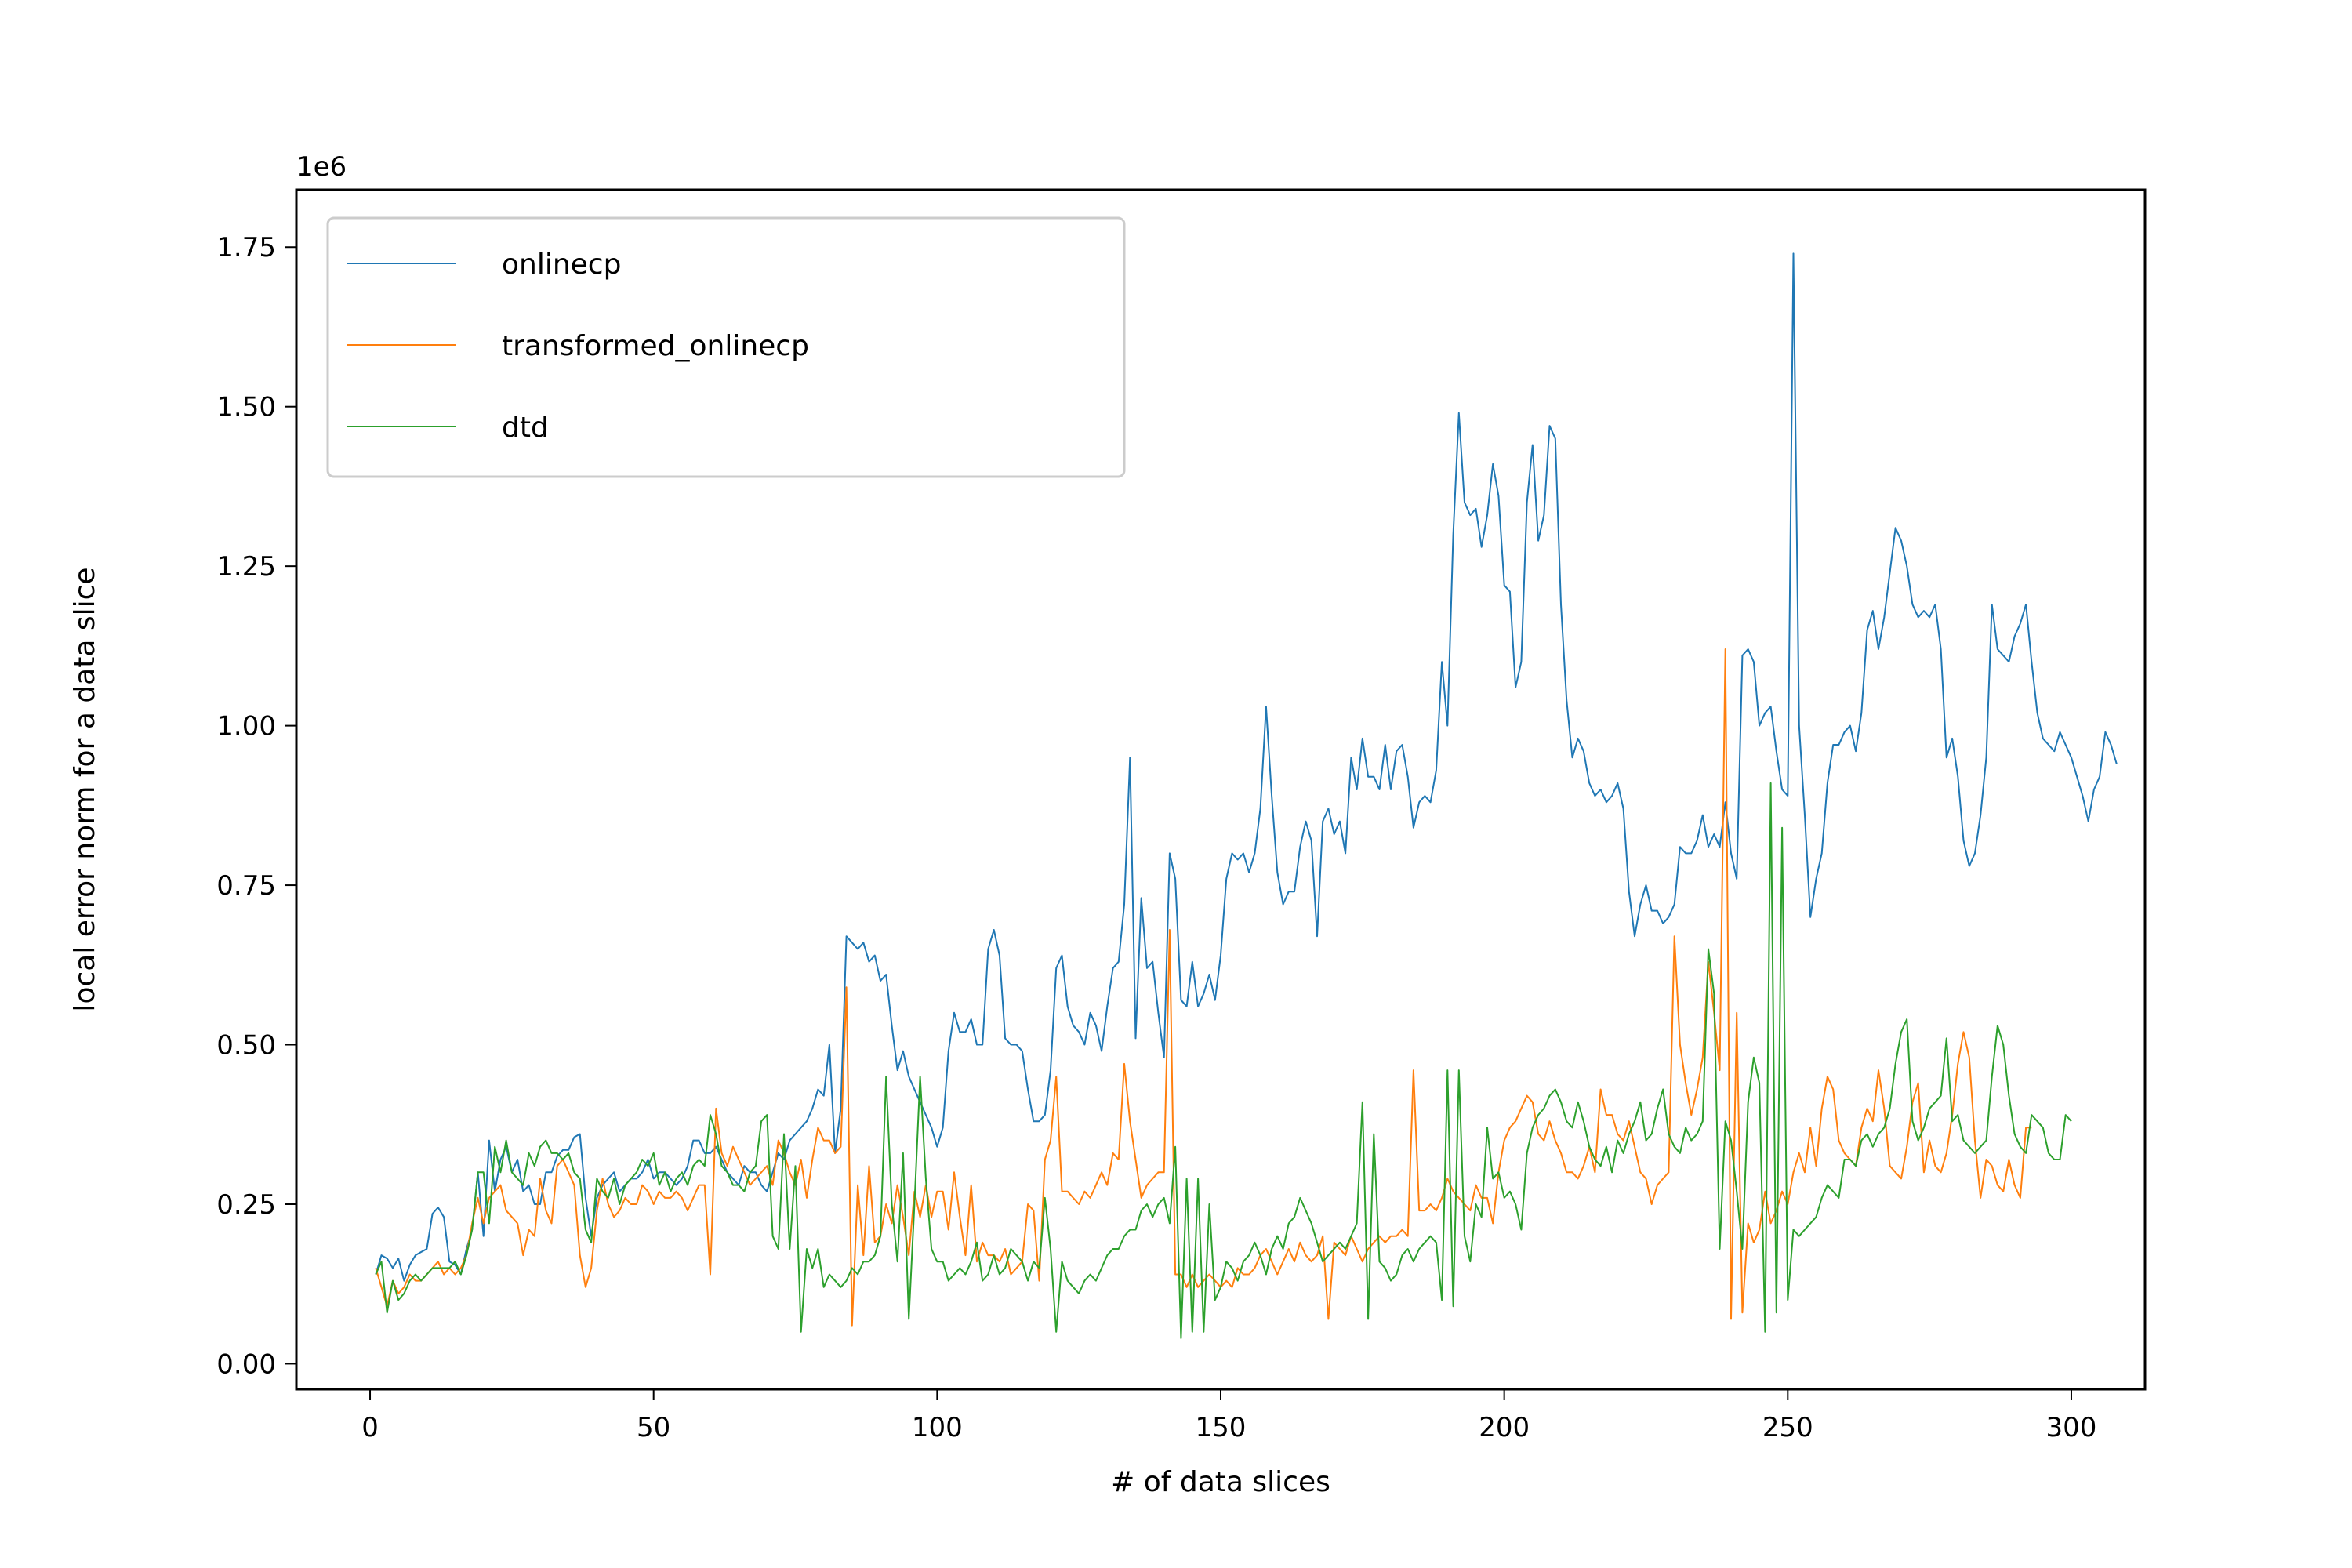 This screenshot has height=1568, width=2352. What do you see at coordinates (85, 789) in the screenshot?
I see `y-axis-label: local error norm for a data slice` at bounding box center [85, 789].